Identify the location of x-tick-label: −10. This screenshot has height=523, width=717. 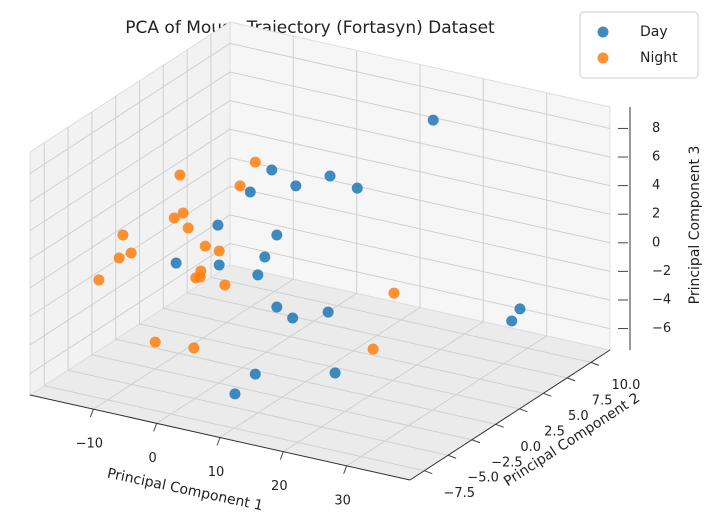
(89, 444).